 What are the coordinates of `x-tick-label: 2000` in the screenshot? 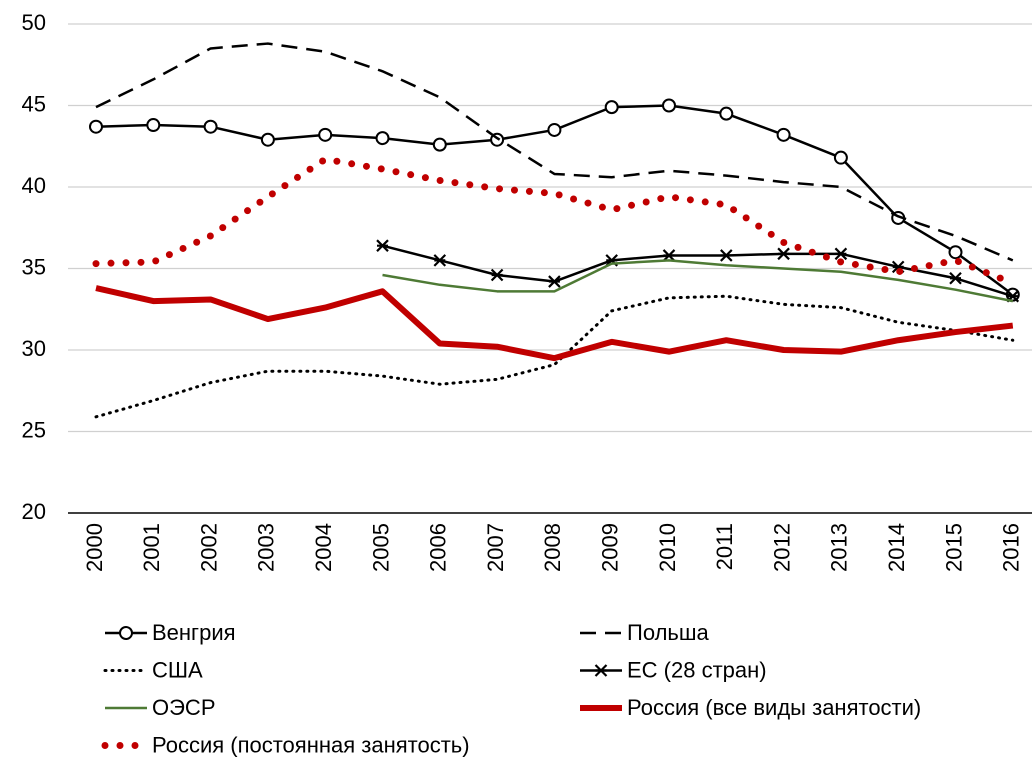 It's located at (94, 547).